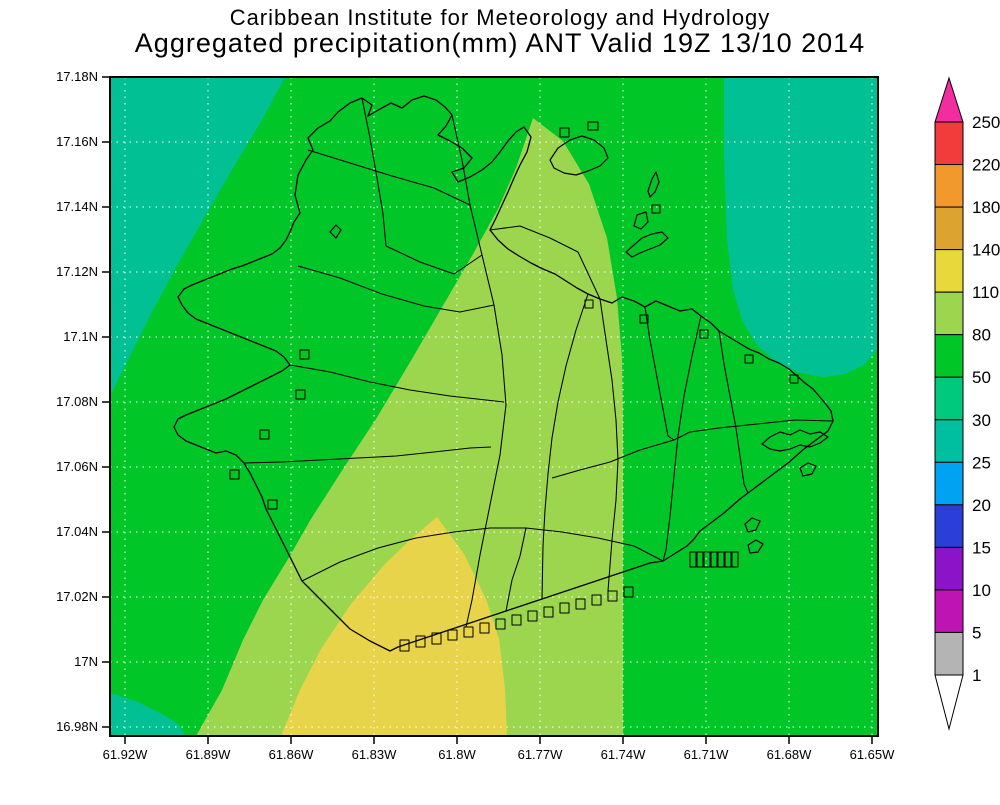 The height and width of the screenshot is (805, 1000). What do you see at coordinates (209, 754) in the screenshot?
I see `lon-tick-label: 61.89W` at bounding box center [209, 754].